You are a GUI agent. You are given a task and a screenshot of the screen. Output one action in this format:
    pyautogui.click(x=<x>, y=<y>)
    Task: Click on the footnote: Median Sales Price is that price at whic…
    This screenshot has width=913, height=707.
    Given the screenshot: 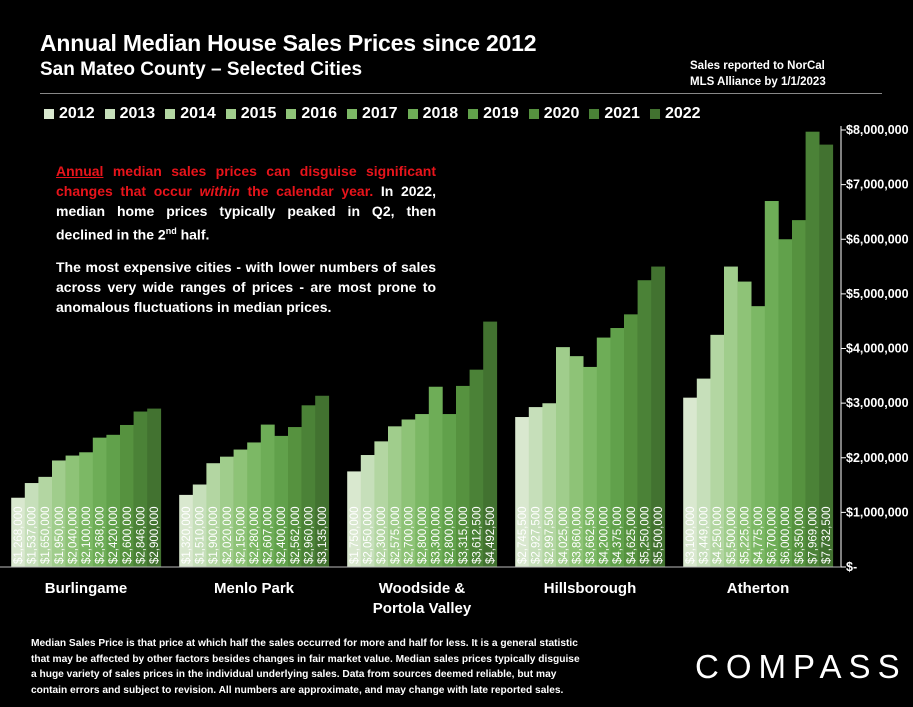 What is the action you would take?
    pyautogui.click(x=341, y=667)
    